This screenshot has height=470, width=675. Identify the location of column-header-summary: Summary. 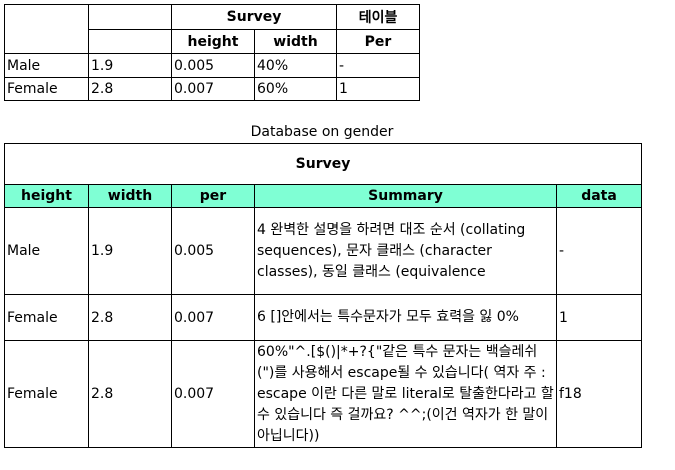
(405, 196).